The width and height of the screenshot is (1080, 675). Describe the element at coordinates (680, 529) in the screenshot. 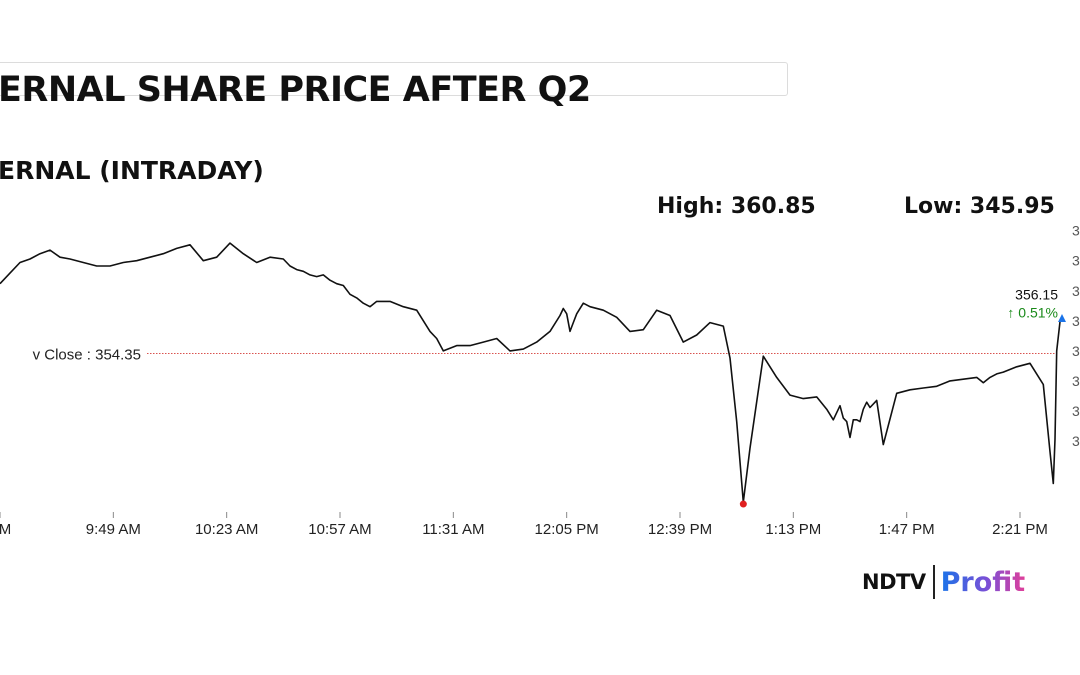

I see `x-tick-label: 12:39 PM` at that location.